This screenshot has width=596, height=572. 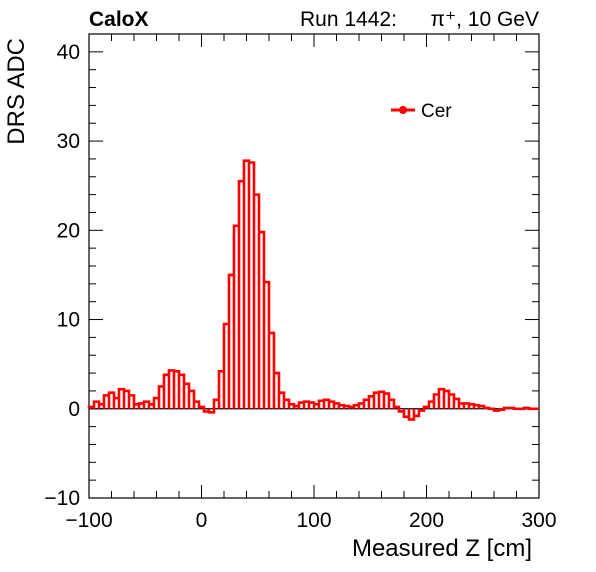 What do you see at coordinates (88, 520) in the screenshot?
I see `x-tick-label: −100` at bounding box center [88, 520].